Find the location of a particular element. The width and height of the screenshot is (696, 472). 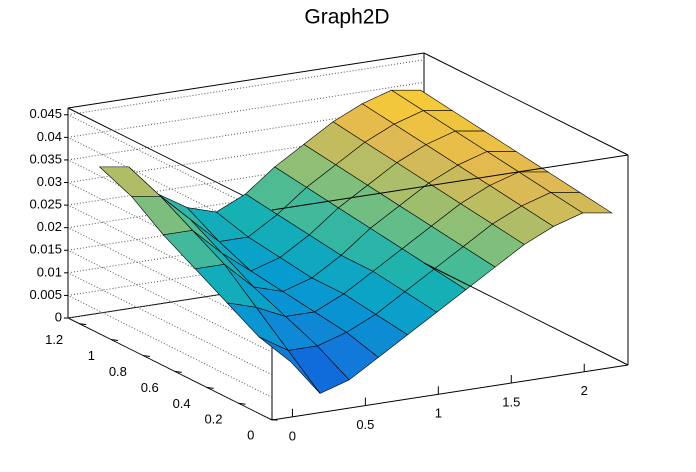

z-tick-label: 0.025 is located at coordinates (45, 204).